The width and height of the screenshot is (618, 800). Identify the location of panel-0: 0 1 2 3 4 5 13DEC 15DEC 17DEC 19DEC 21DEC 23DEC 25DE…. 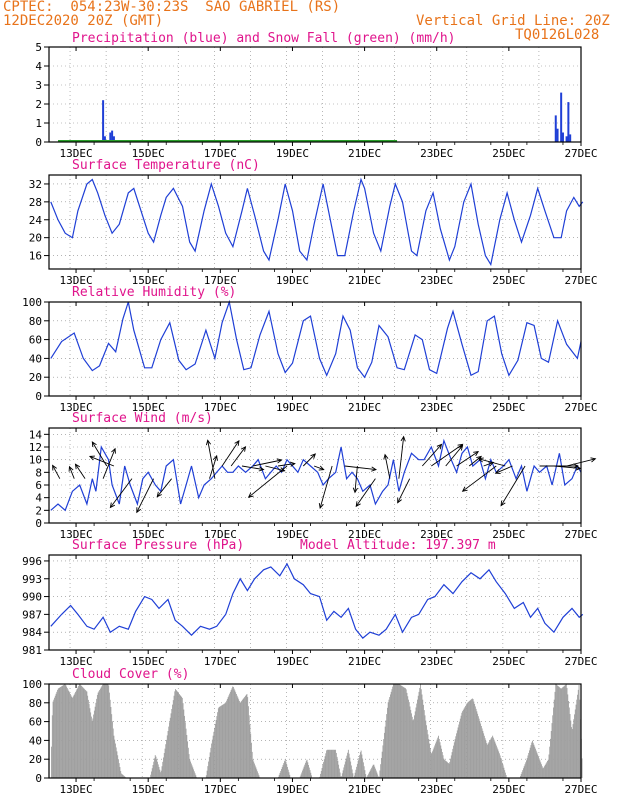
(316, 95).